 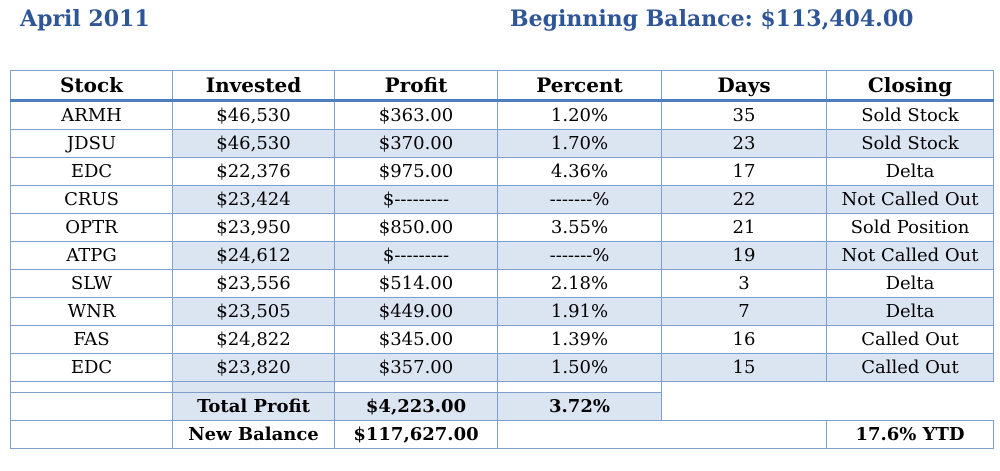 I want to click on total-profit-label: Total Profit, so click(x=253, y=406).